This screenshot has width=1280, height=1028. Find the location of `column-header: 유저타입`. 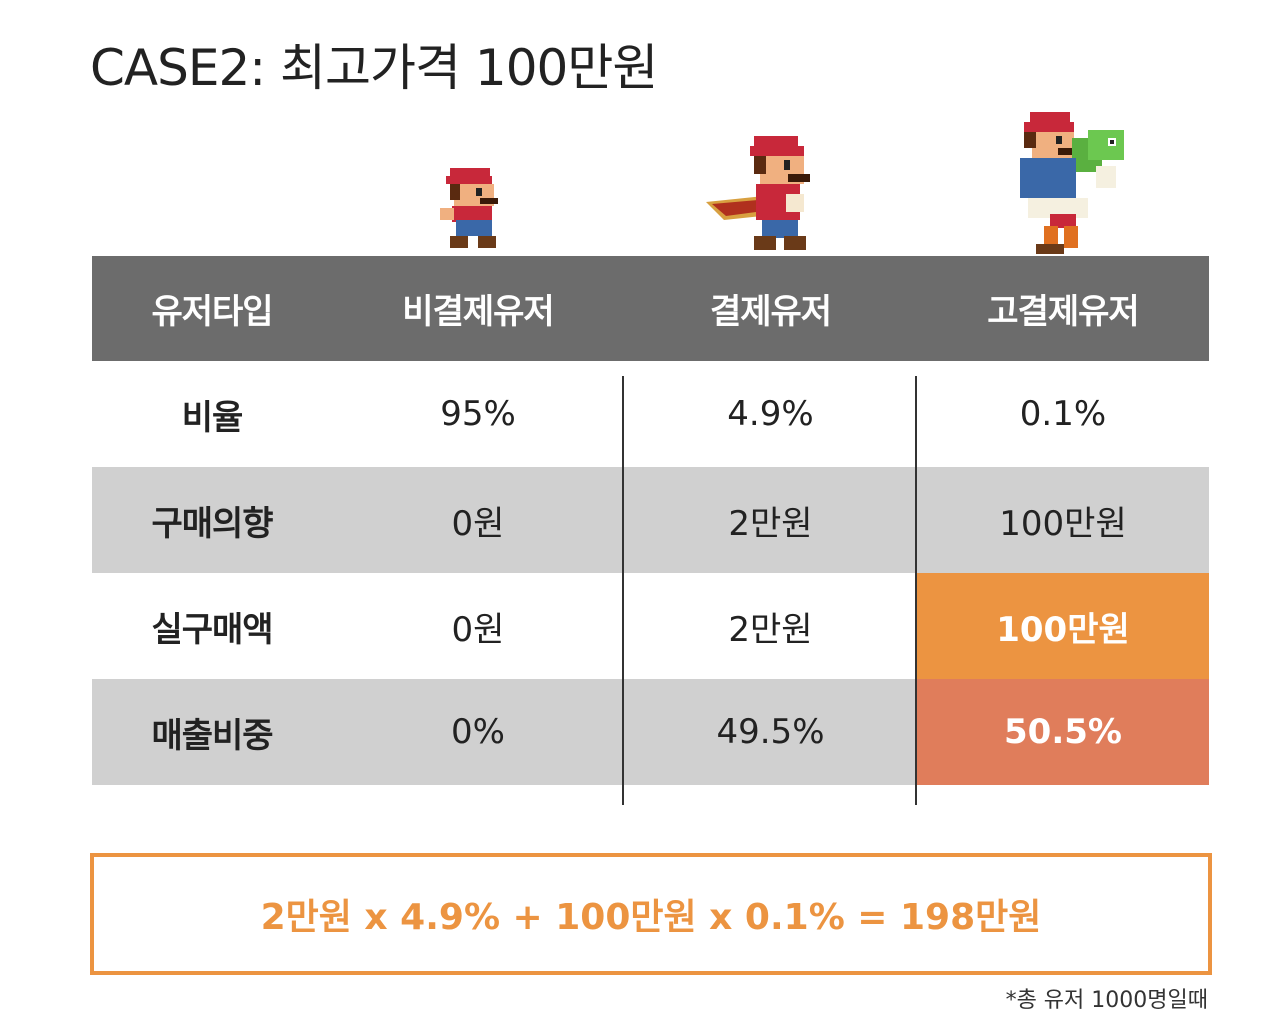

column-header: 유저타입 is located at coordinates (212, 312).